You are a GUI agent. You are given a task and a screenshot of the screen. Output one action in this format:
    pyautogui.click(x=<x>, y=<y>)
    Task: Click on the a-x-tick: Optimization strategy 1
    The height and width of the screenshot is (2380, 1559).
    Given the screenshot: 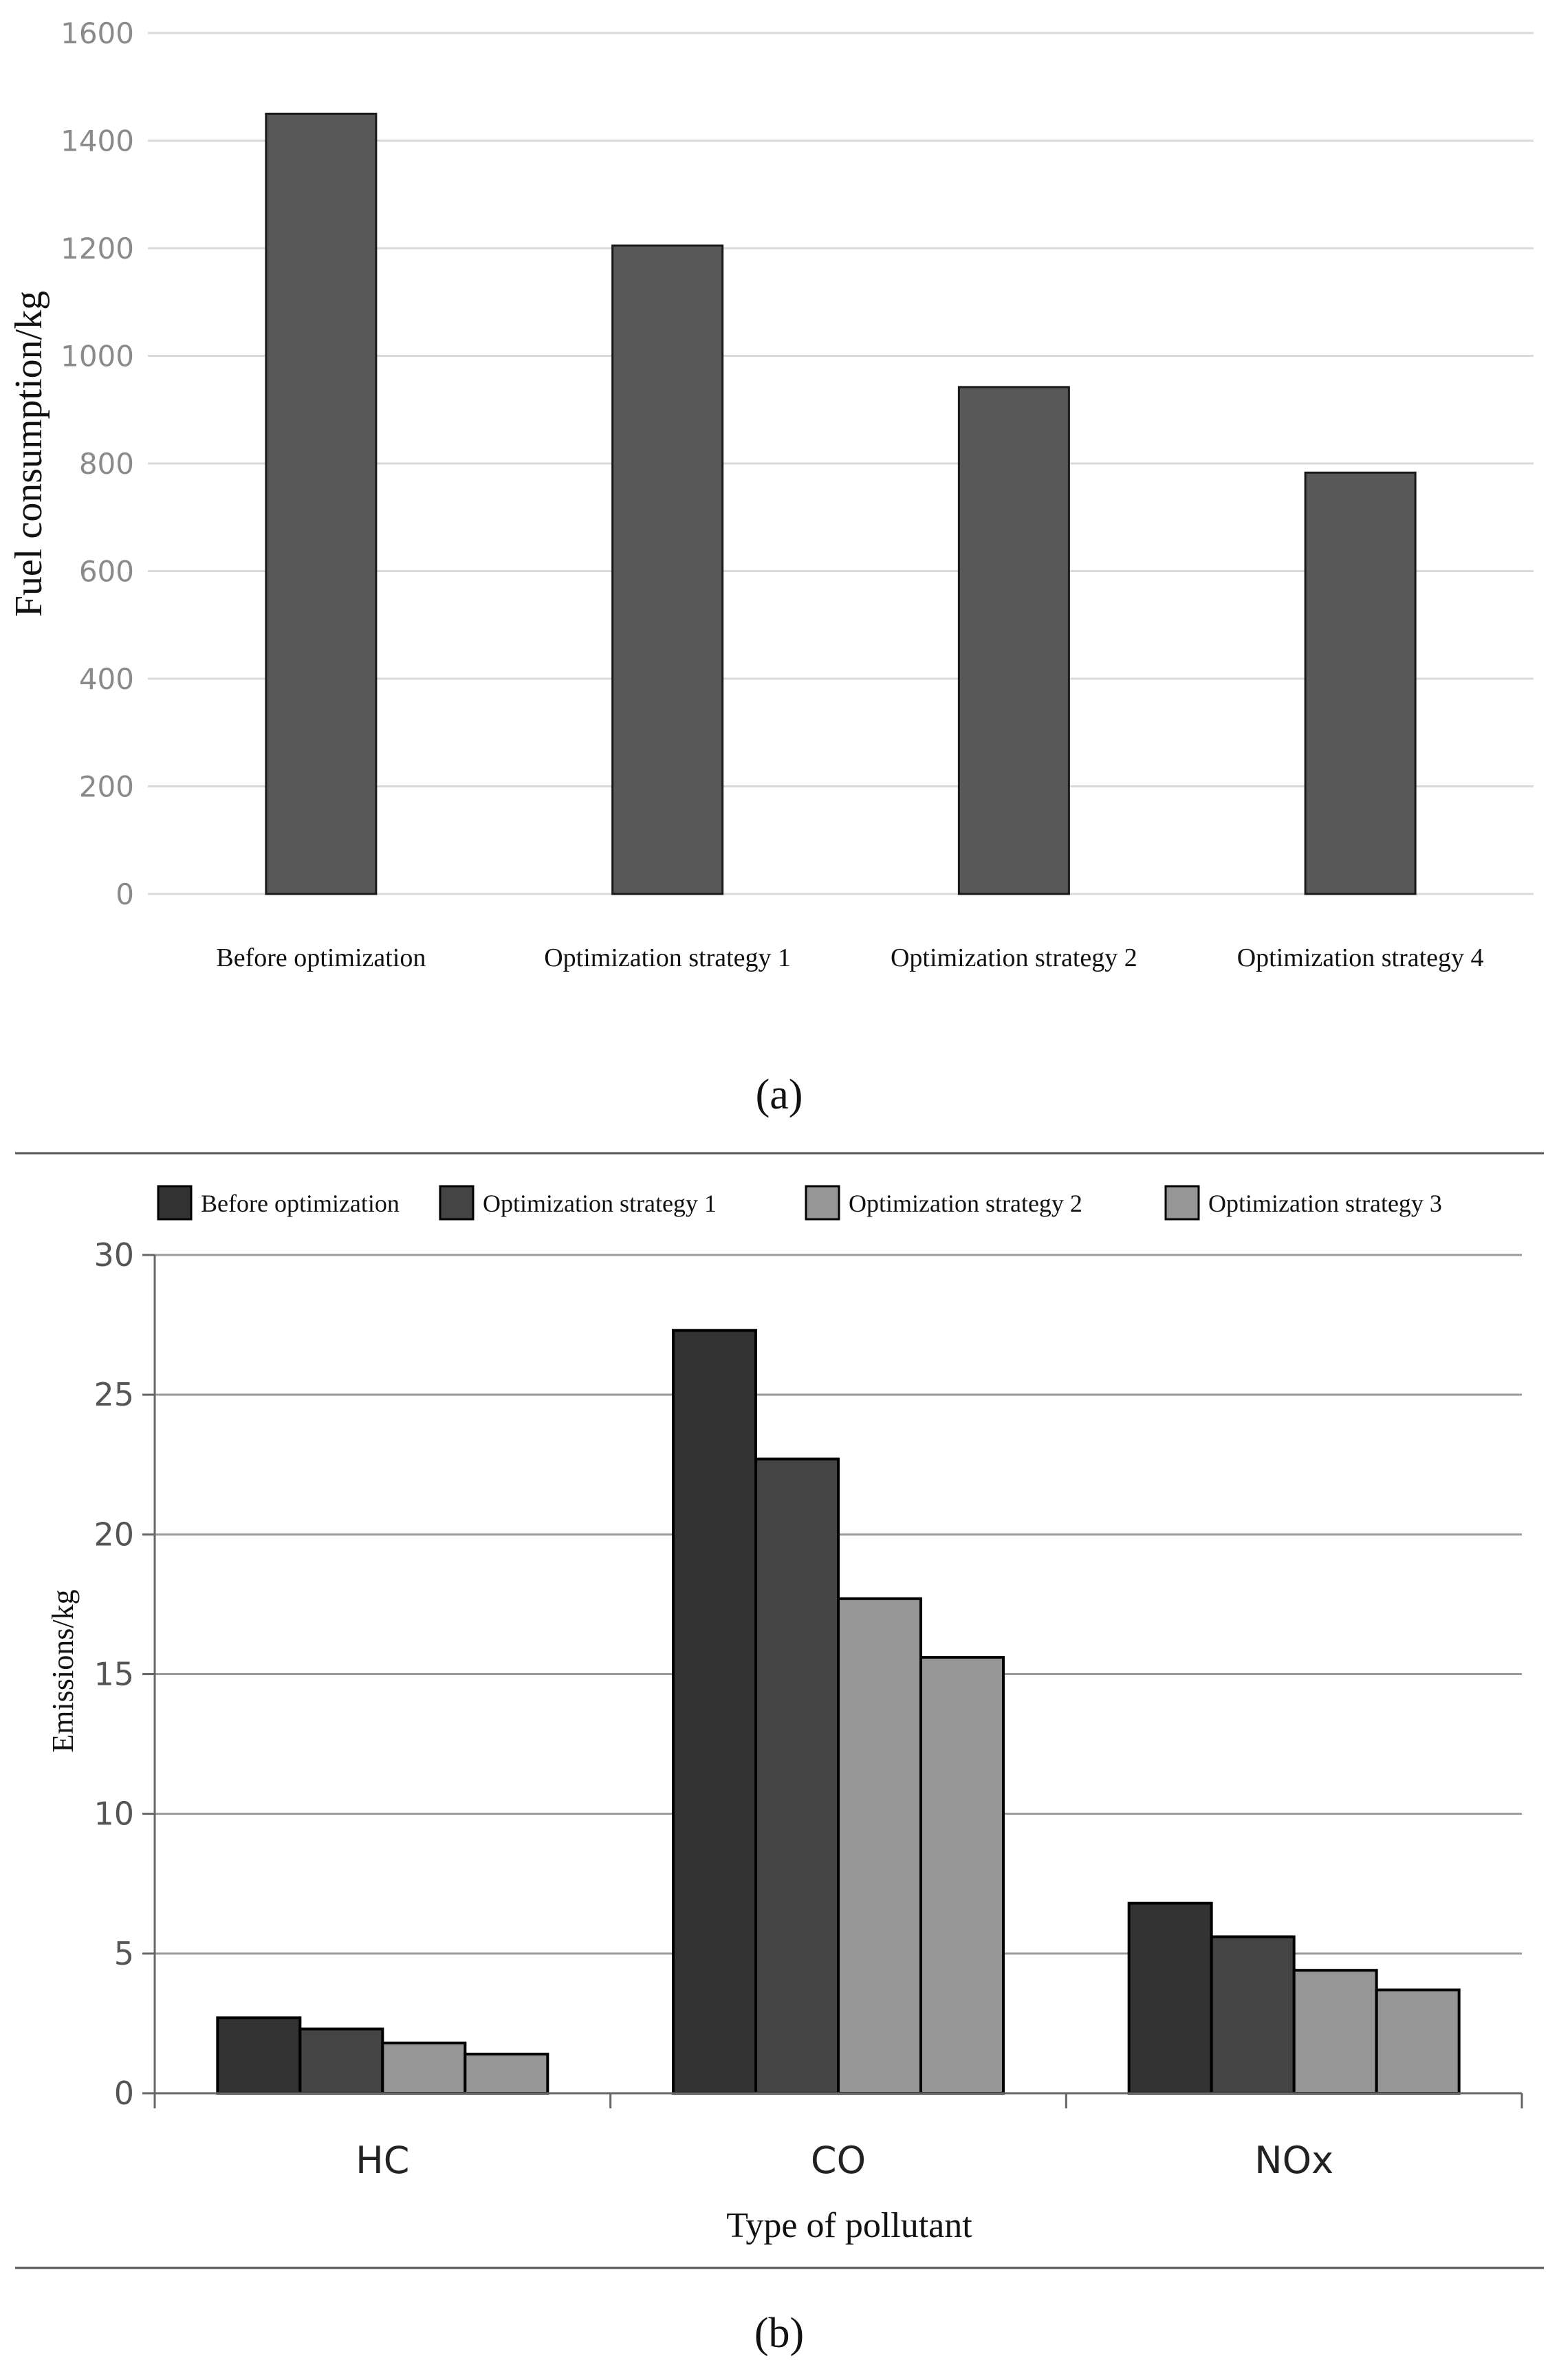 What is the action you would take?
    pyautogui.click(x=667, y=957)
    